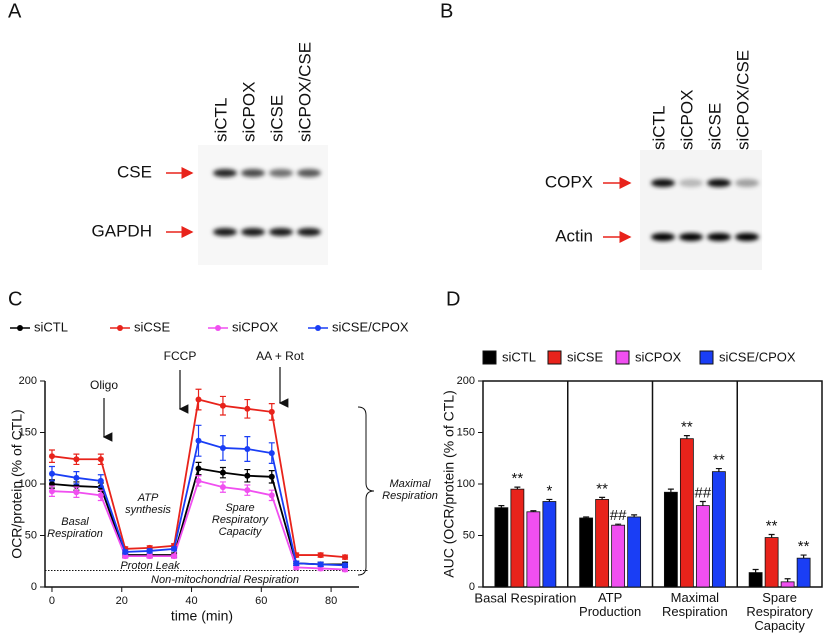  Describe the element at coordinates (525, 597) in the screenshot. I see `x-tick-label: Basal Respiration` at that location.